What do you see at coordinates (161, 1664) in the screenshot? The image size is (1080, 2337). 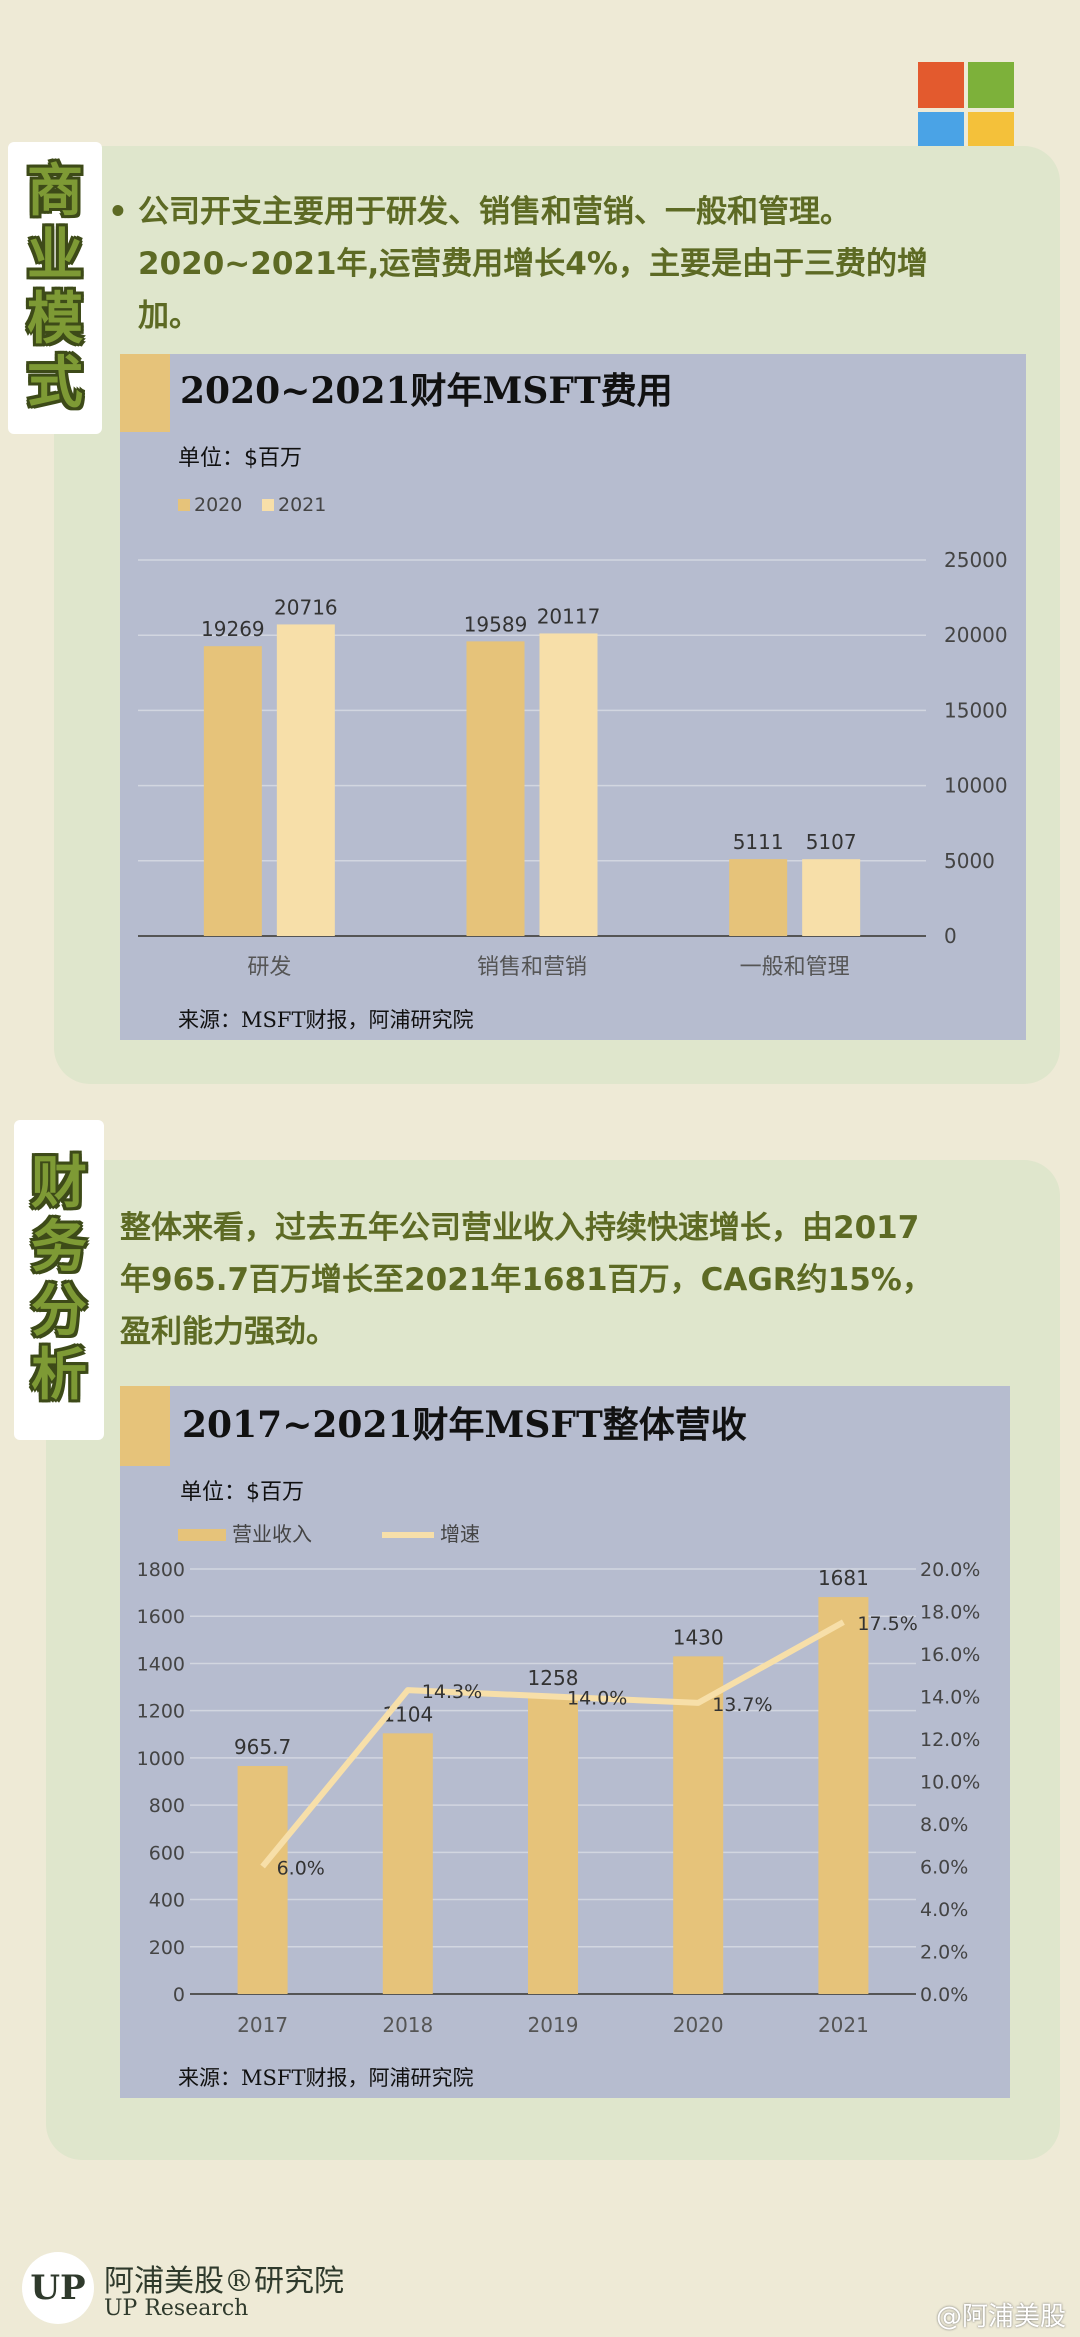 I see `y-tick-label: 1400` at bounding box center [161, 1664].